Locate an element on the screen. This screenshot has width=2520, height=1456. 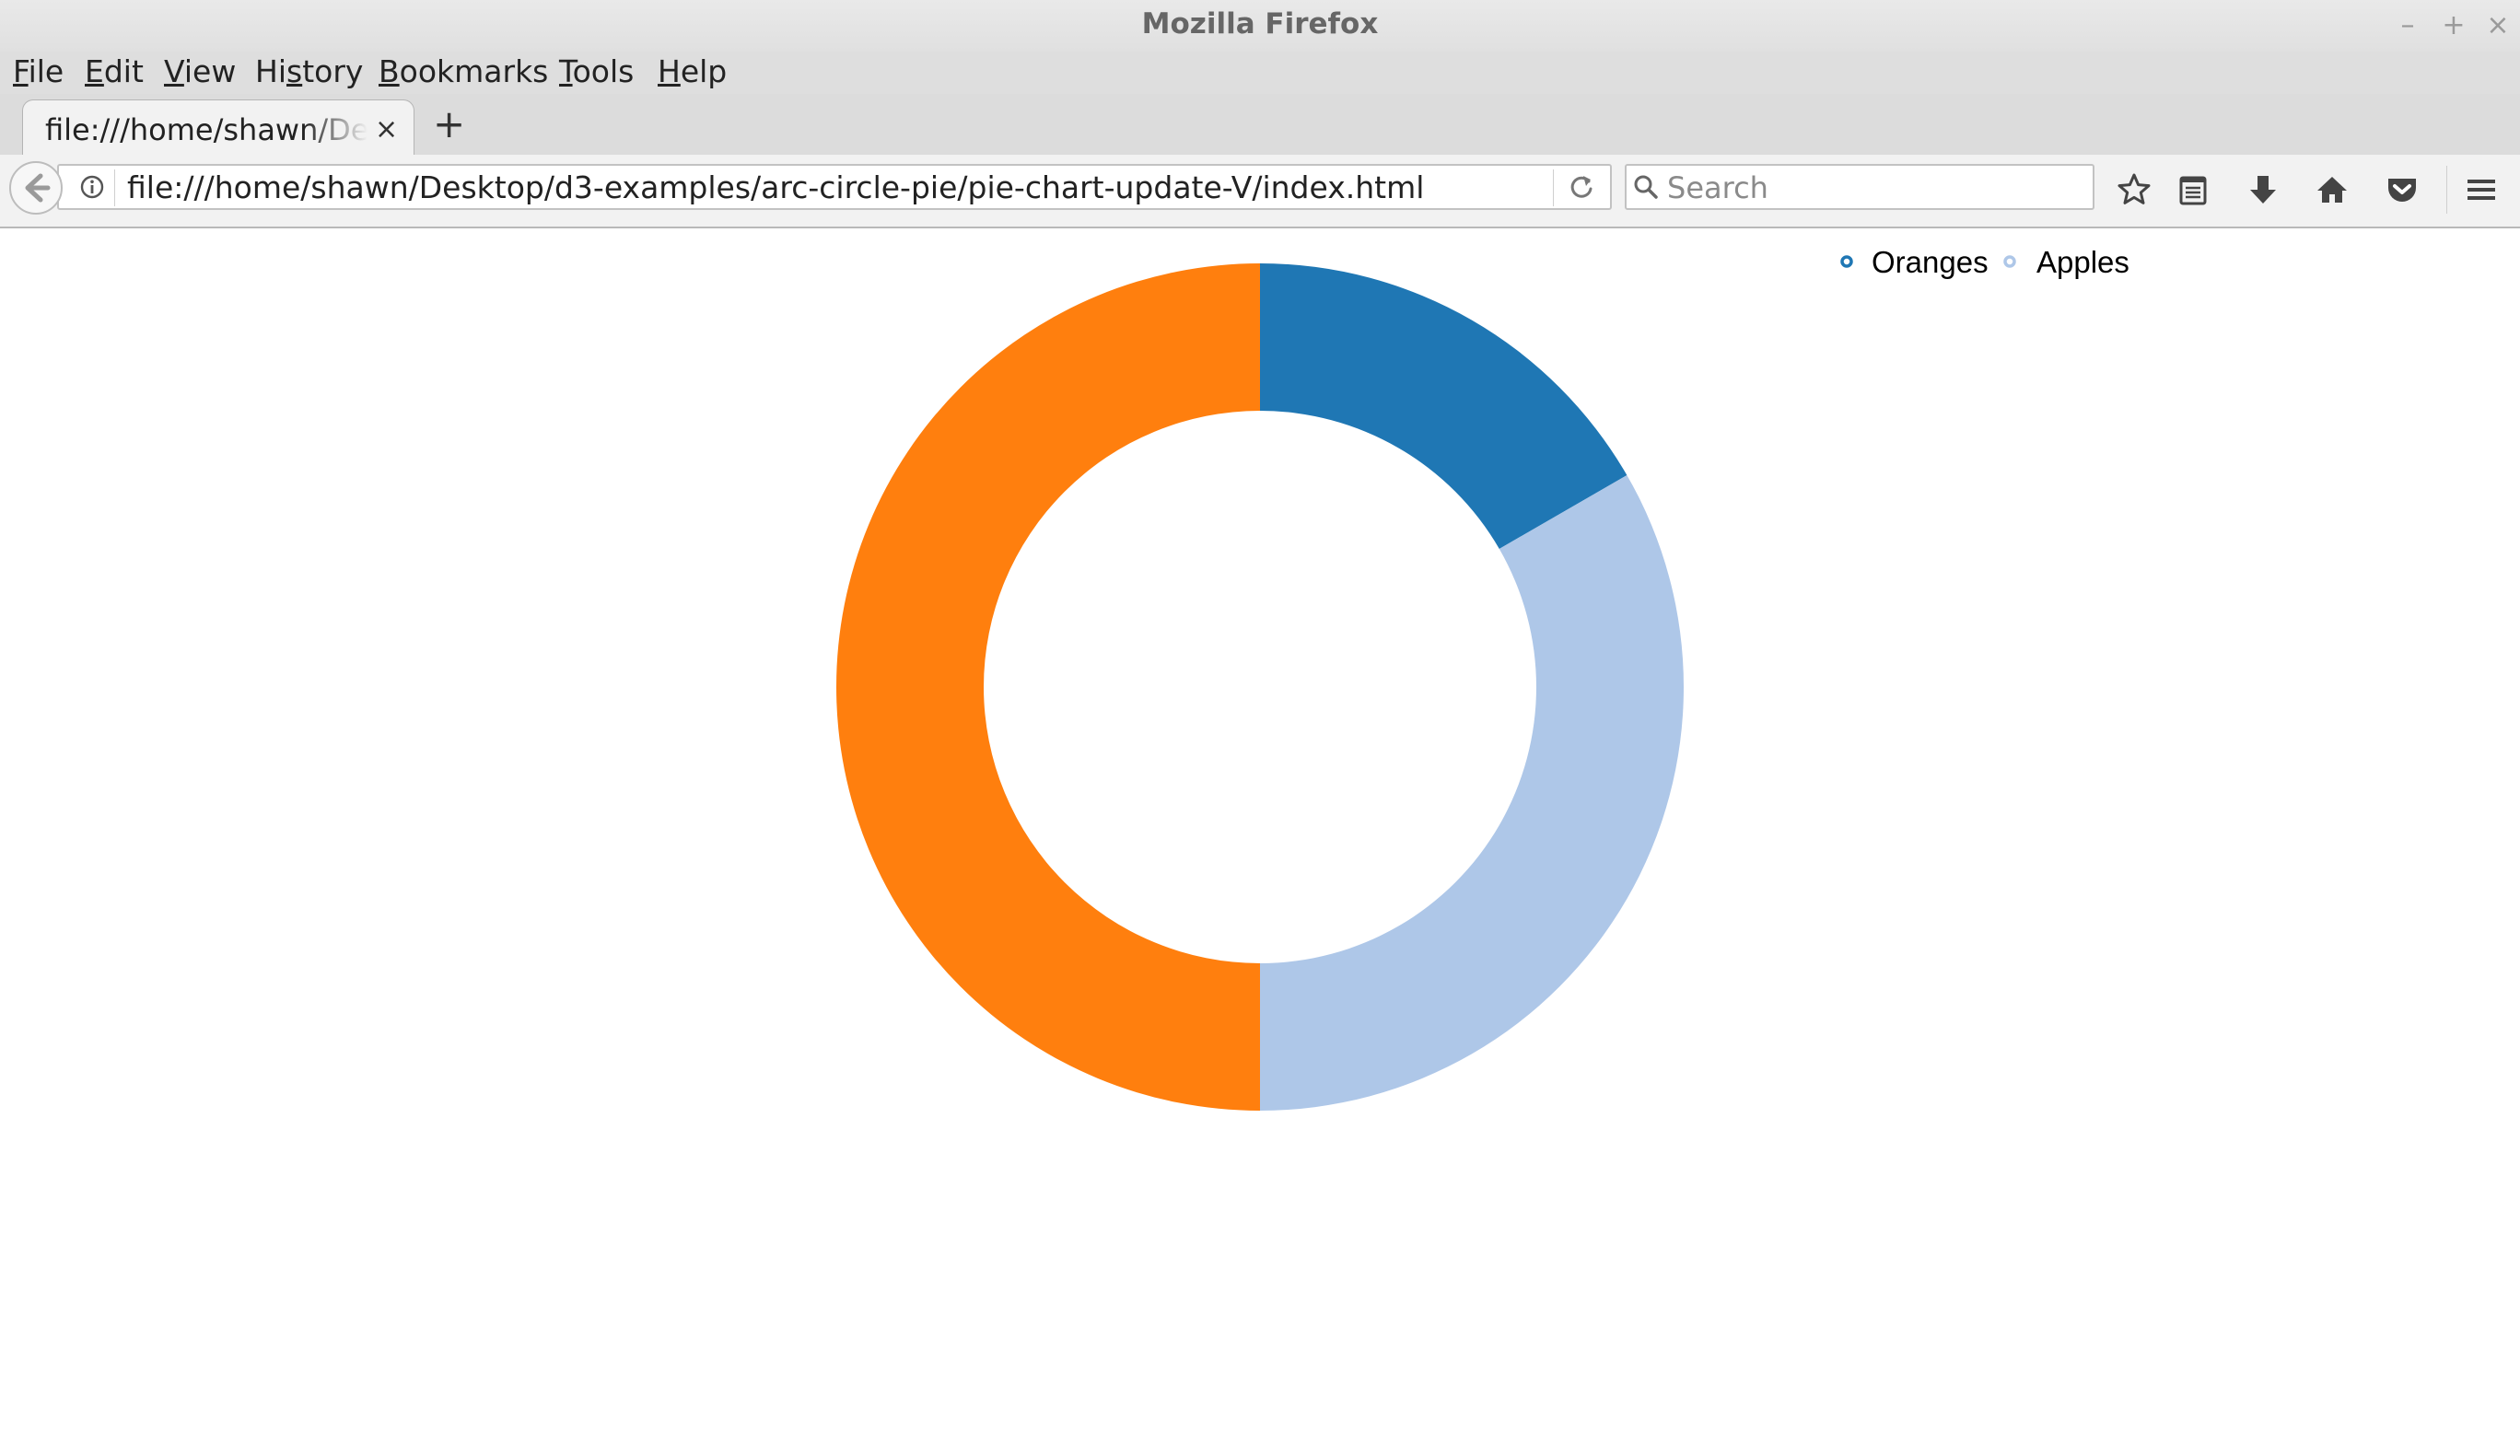
menu-bookmarks: Bookmarks is located at coordinates (464, 71).